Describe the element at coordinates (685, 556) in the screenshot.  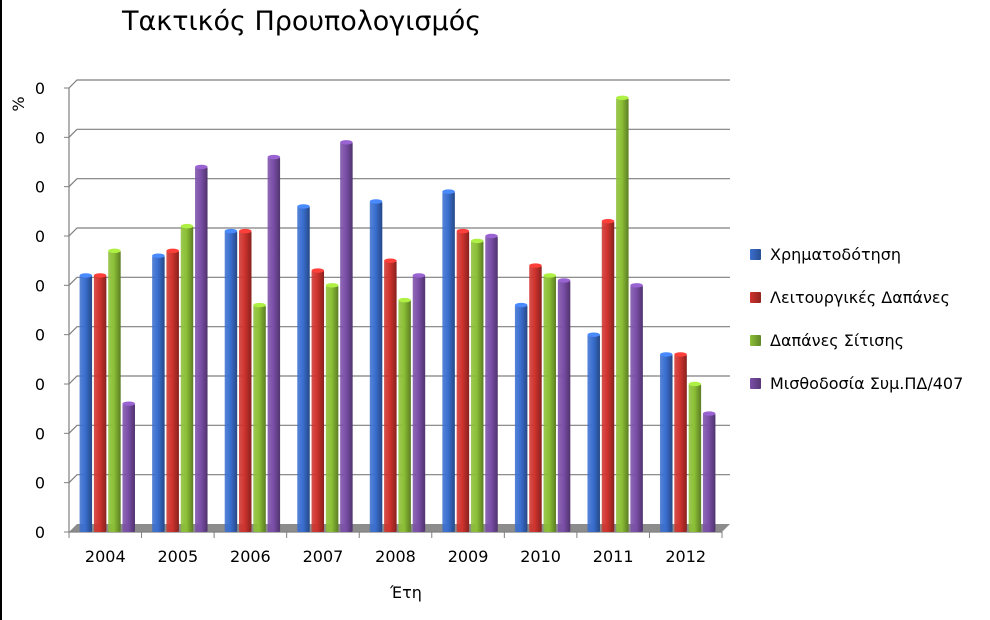
I see `x-tick-label: 2012` at that location.